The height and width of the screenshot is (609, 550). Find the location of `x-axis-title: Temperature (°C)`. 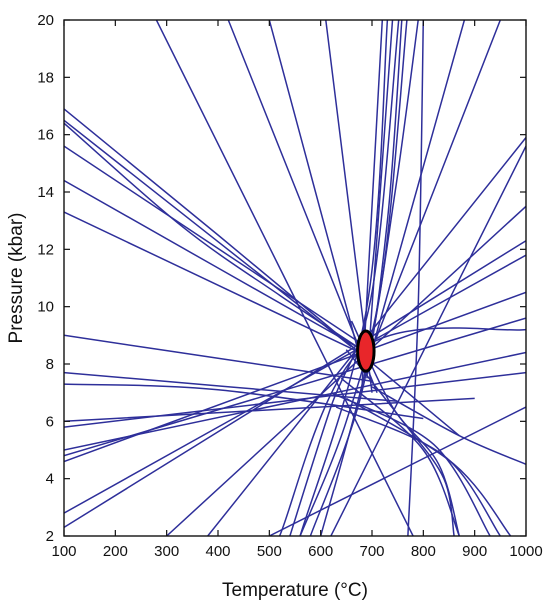

x-axis-title: Temperature (°C) is located at coordinates (295, 590).